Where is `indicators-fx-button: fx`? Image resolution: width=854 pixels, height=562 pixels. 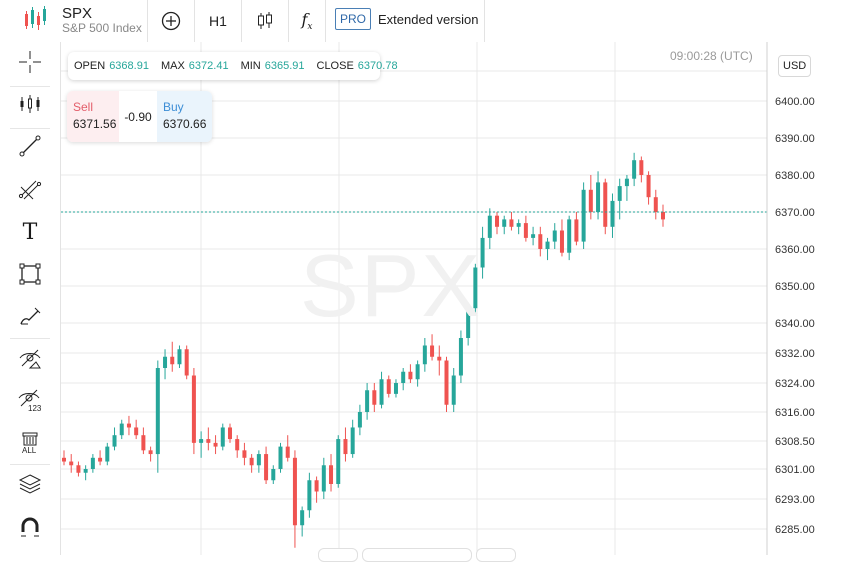
indicators-fx-button: fx is located at coordinates (307, 21).